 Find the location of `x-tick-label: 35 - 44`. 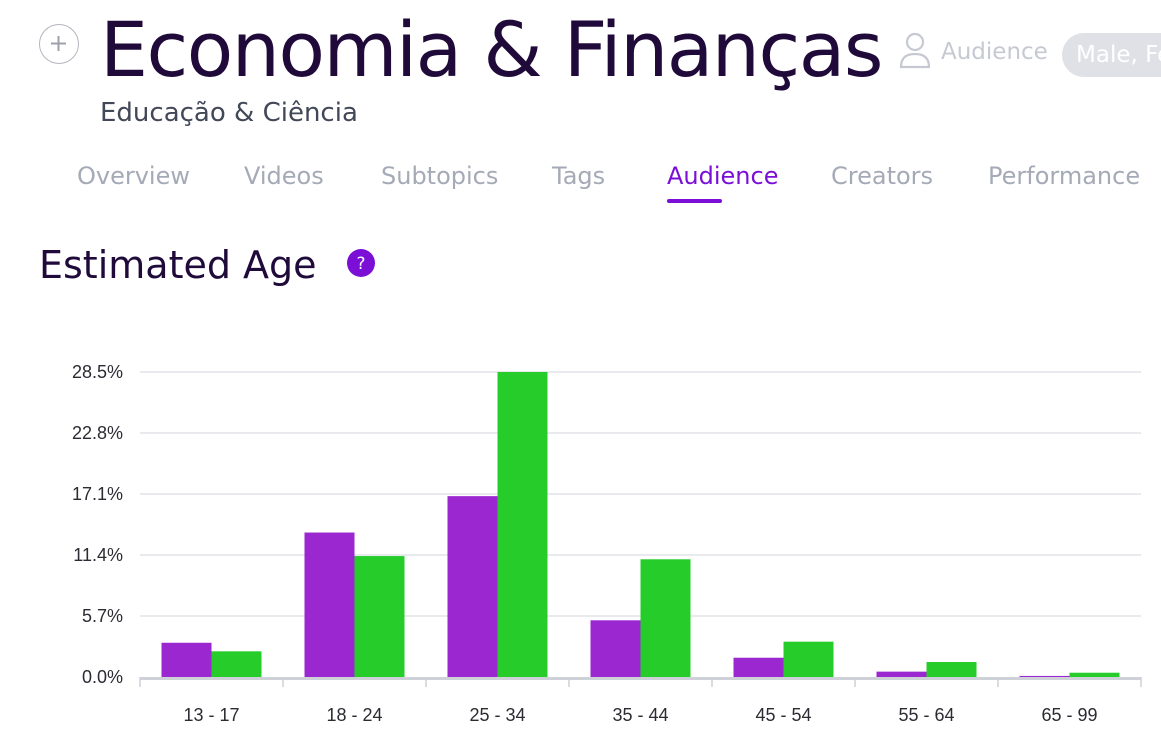

x-tick-label: 35 - 44 is located at coordinates (640, 715).